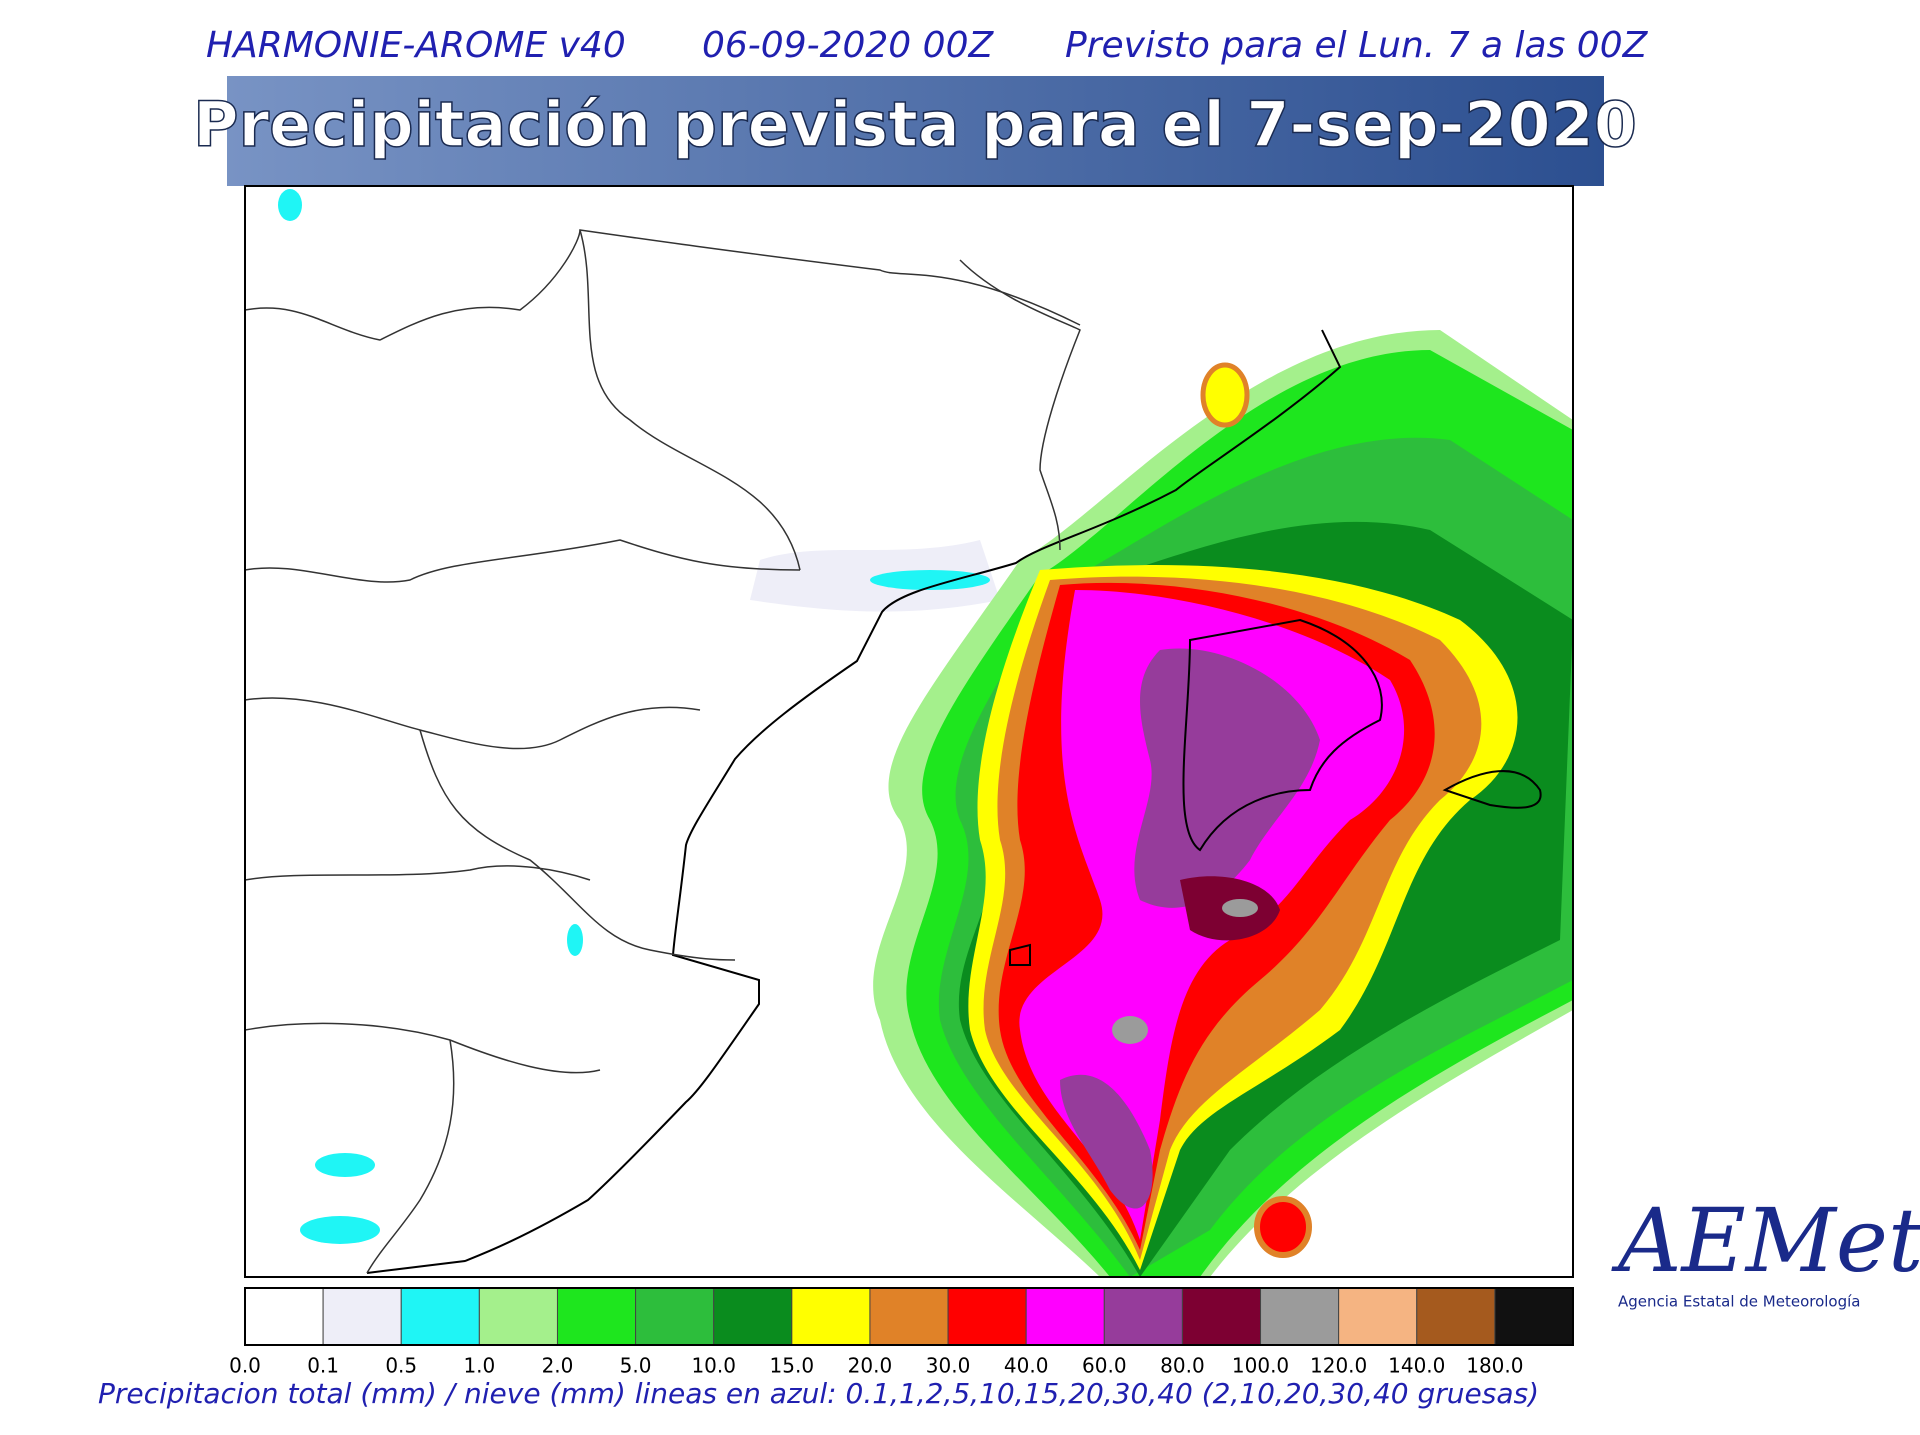 This screenshot has width=1920, height=1435. I want to click on header-valid: Previsto para el Lun. 7 a las 00Z, so click(1357, 45).